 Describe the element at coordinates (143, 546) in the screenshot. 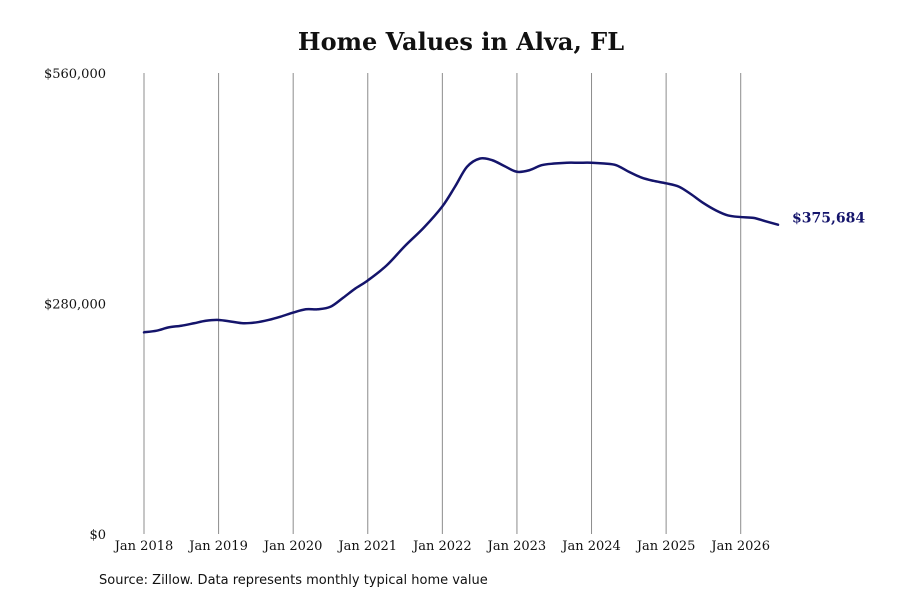

I see `x-tick-label: Jan 2018` at that location.